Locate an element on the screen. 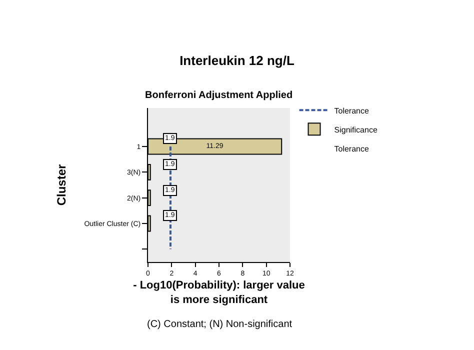  legend-label: Significance is located at coordinates (356, 129).